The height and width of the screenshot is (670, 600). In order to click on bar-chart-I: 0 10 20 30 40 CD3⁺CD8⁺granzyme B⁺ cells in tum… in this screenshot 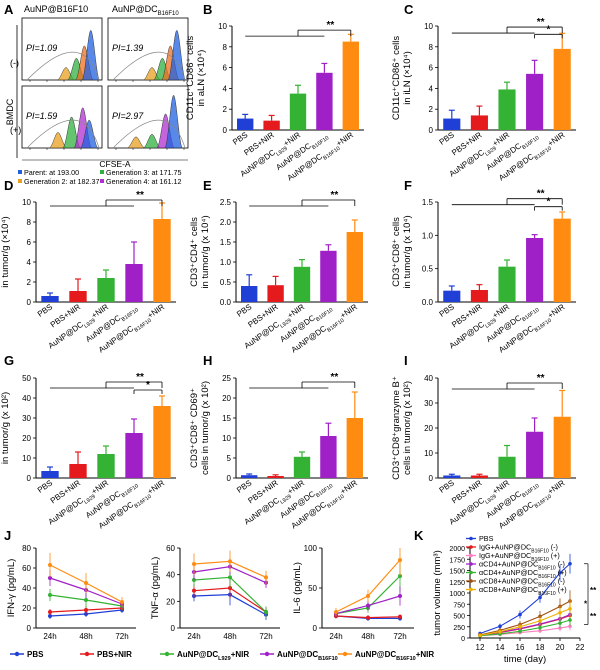, I will do `click(483, 452)`.